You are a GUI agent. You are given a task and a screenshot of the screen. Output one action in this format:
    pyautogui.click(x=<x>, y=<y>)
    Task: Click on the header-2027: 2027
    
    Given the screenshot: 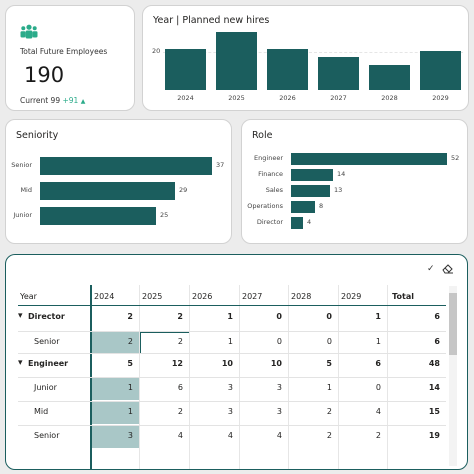 What is the action you would take?
    pyautogui.click(x=252, y=296)
    